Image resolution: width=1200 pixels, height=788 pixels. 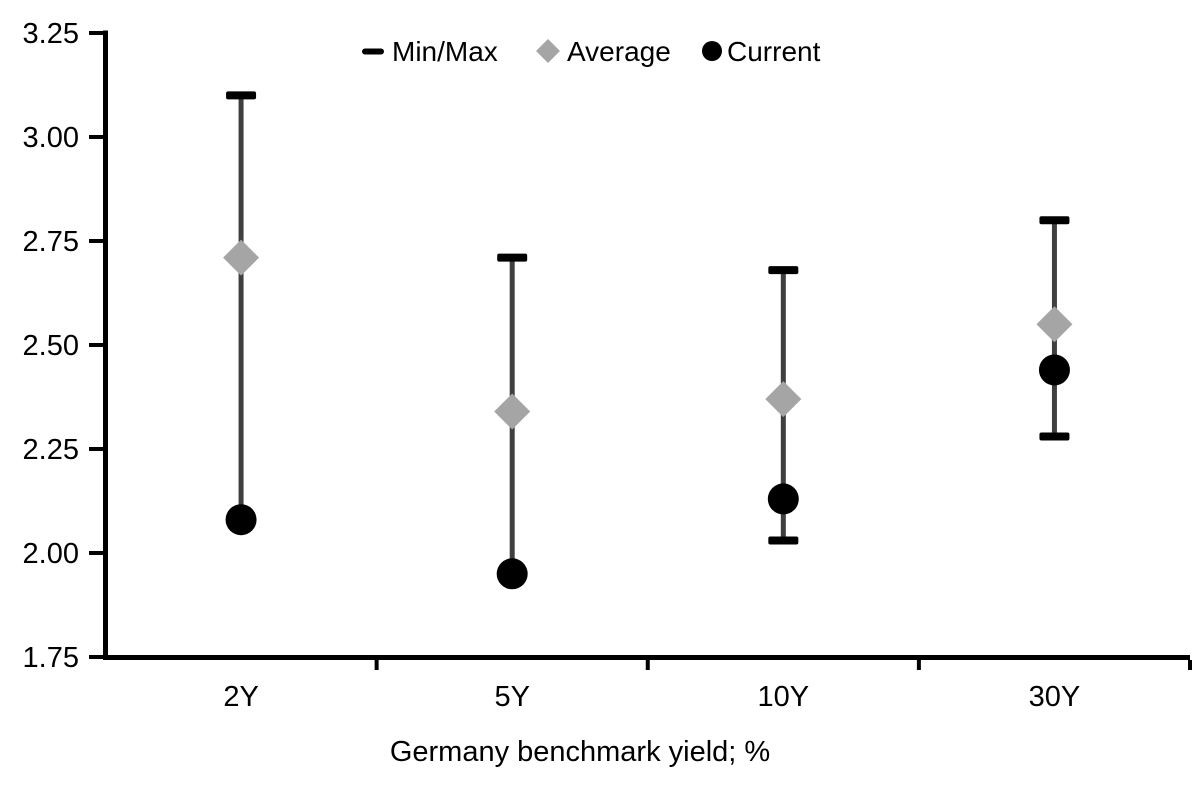 What do you see at coordinates (783, 399) in the screenshot?
I see `average-marker-10Y` at bounding box center [783, 399].